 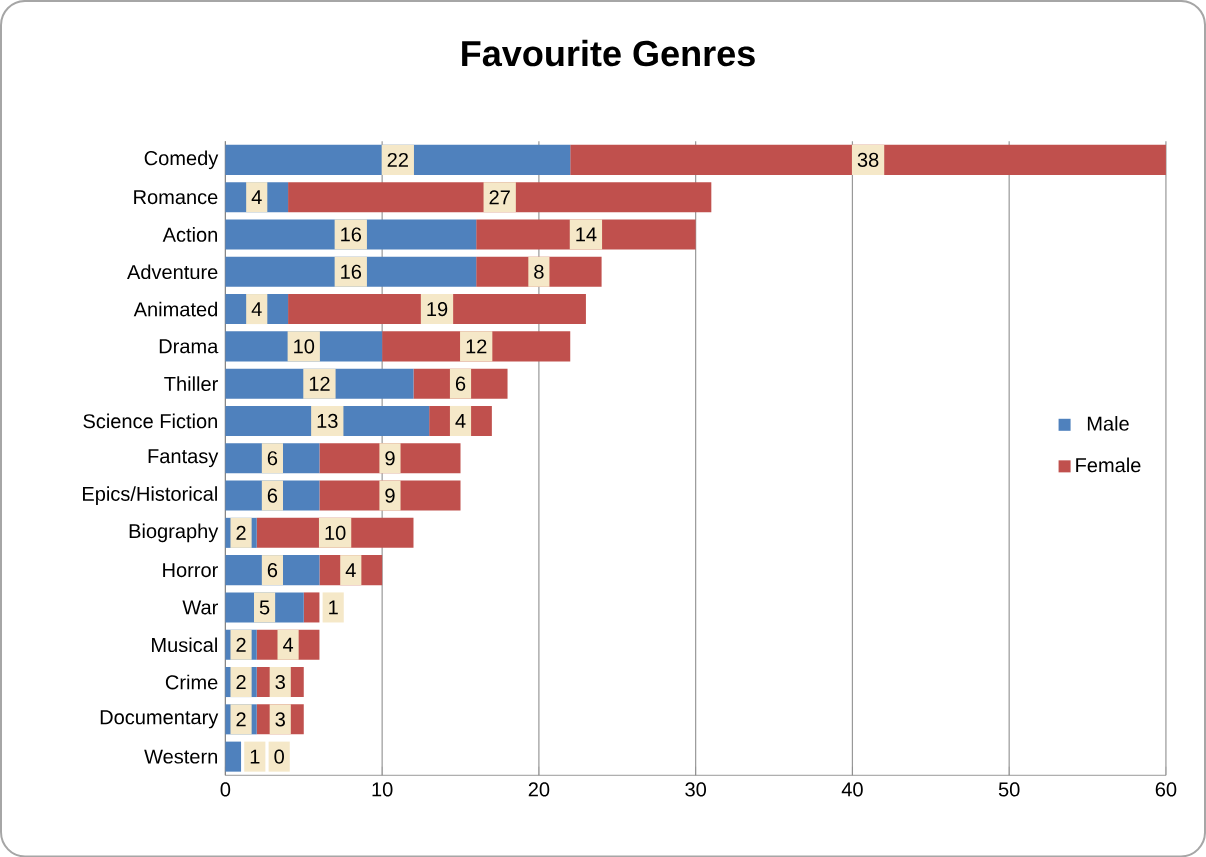 What do you see at coordinates (539, 789) in the screenshot?
I see `x-tick-label: 20` at bounding box center [539, 789].